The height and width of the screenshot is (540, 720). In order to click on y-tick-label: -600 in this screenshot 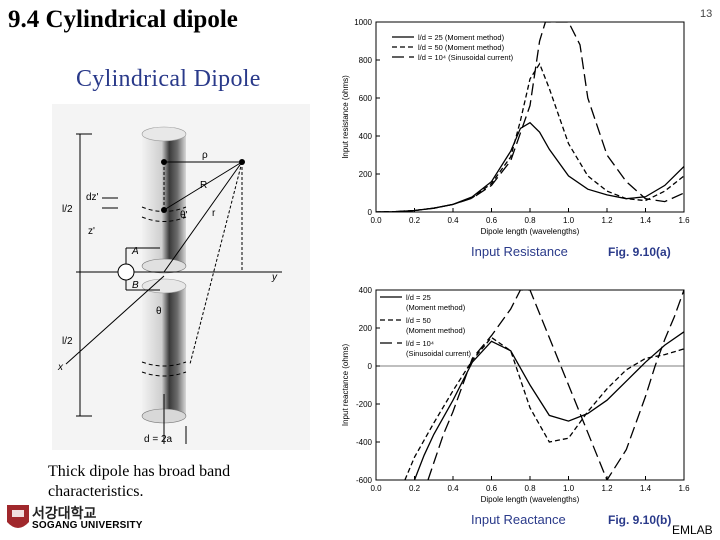, I will do `click(364, 480)`.